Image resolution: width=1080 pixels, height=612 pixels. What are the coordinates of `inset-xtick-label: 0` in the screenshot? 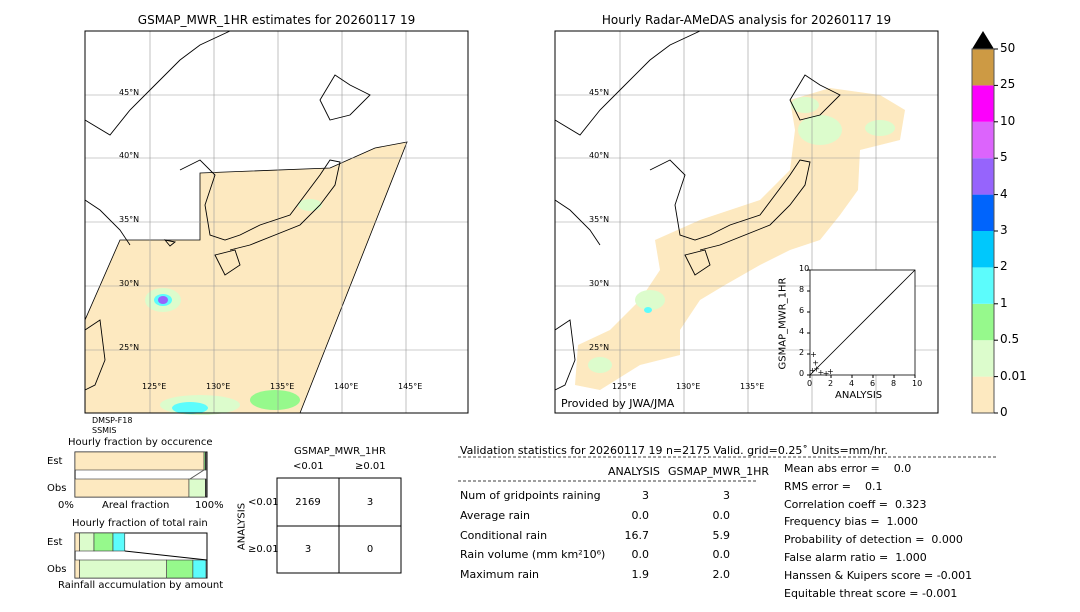 It's located at (810, 383).